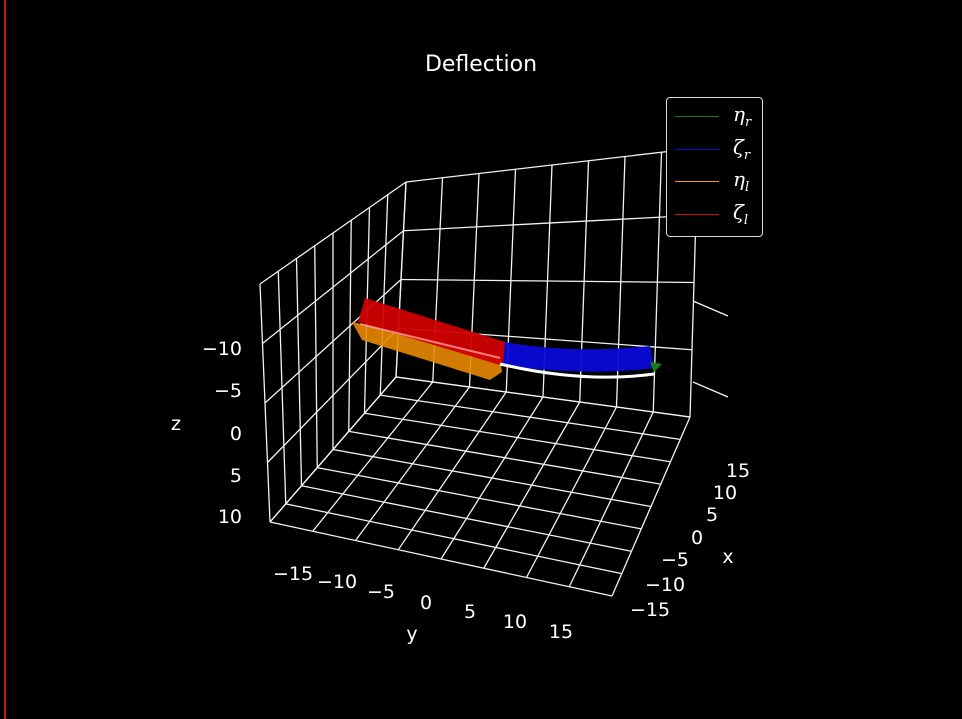 Image resolution: width=962 pixels, height=719 pixels. Describe the element at coordinates (515, 622) in the screenshot. I see `y-tick-label: 10` at that location.